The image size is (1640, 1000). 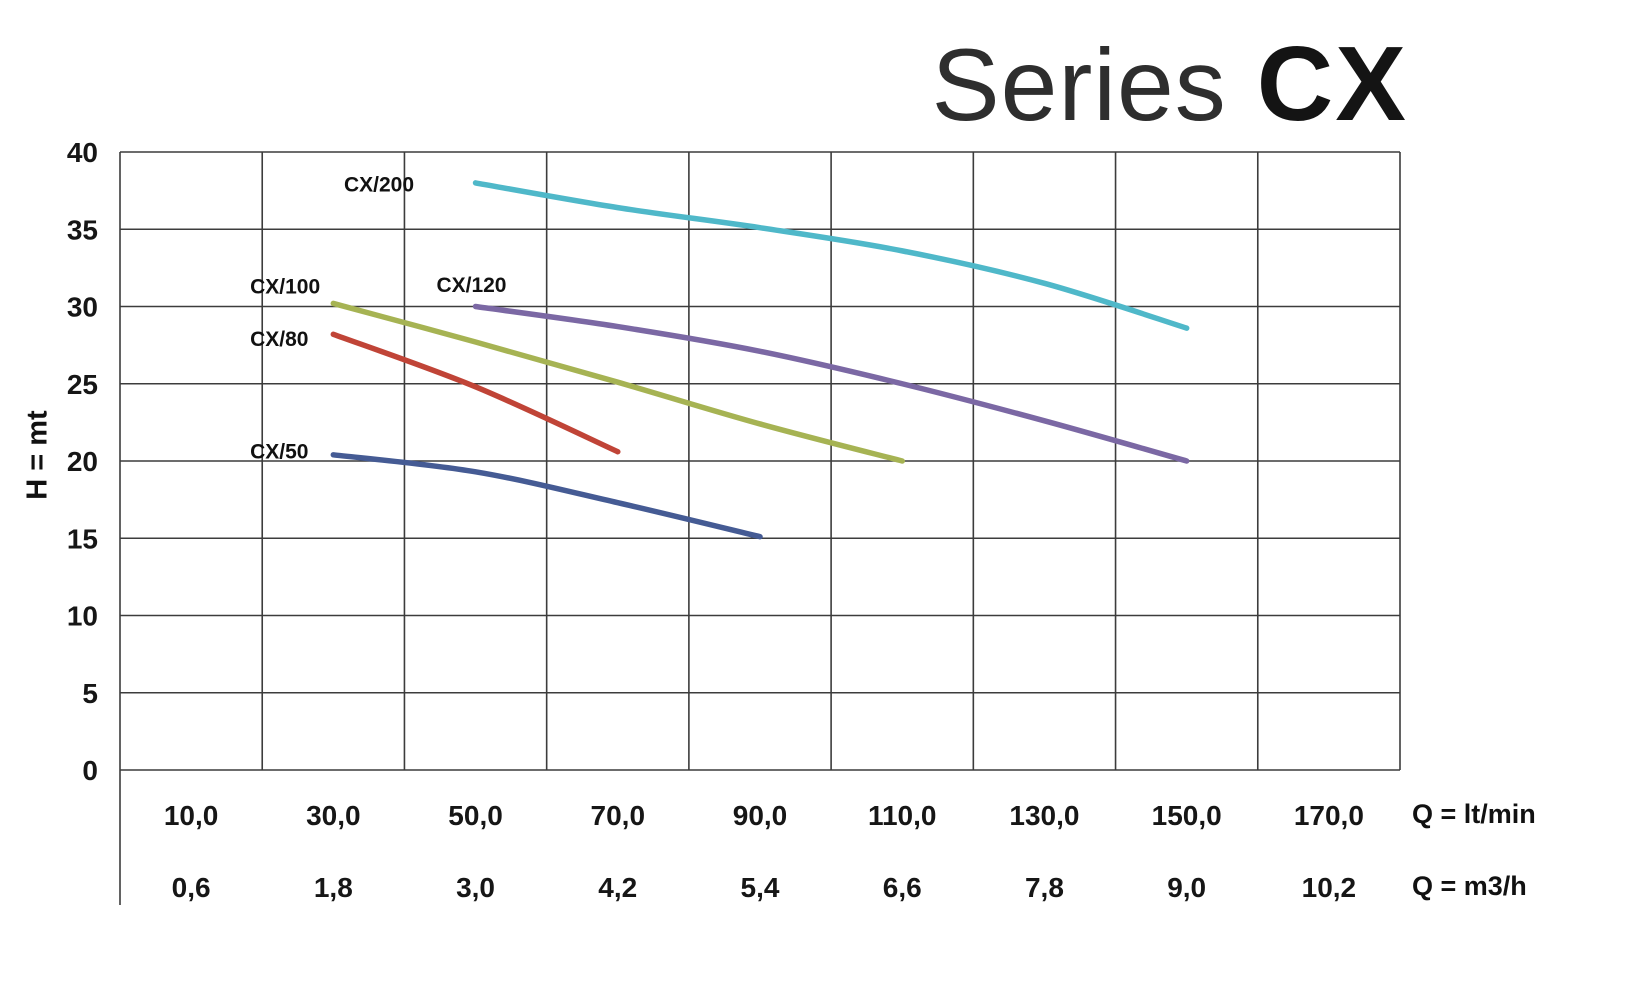 I want to click on y-tick-label: 20, so click(x=82, y=461).